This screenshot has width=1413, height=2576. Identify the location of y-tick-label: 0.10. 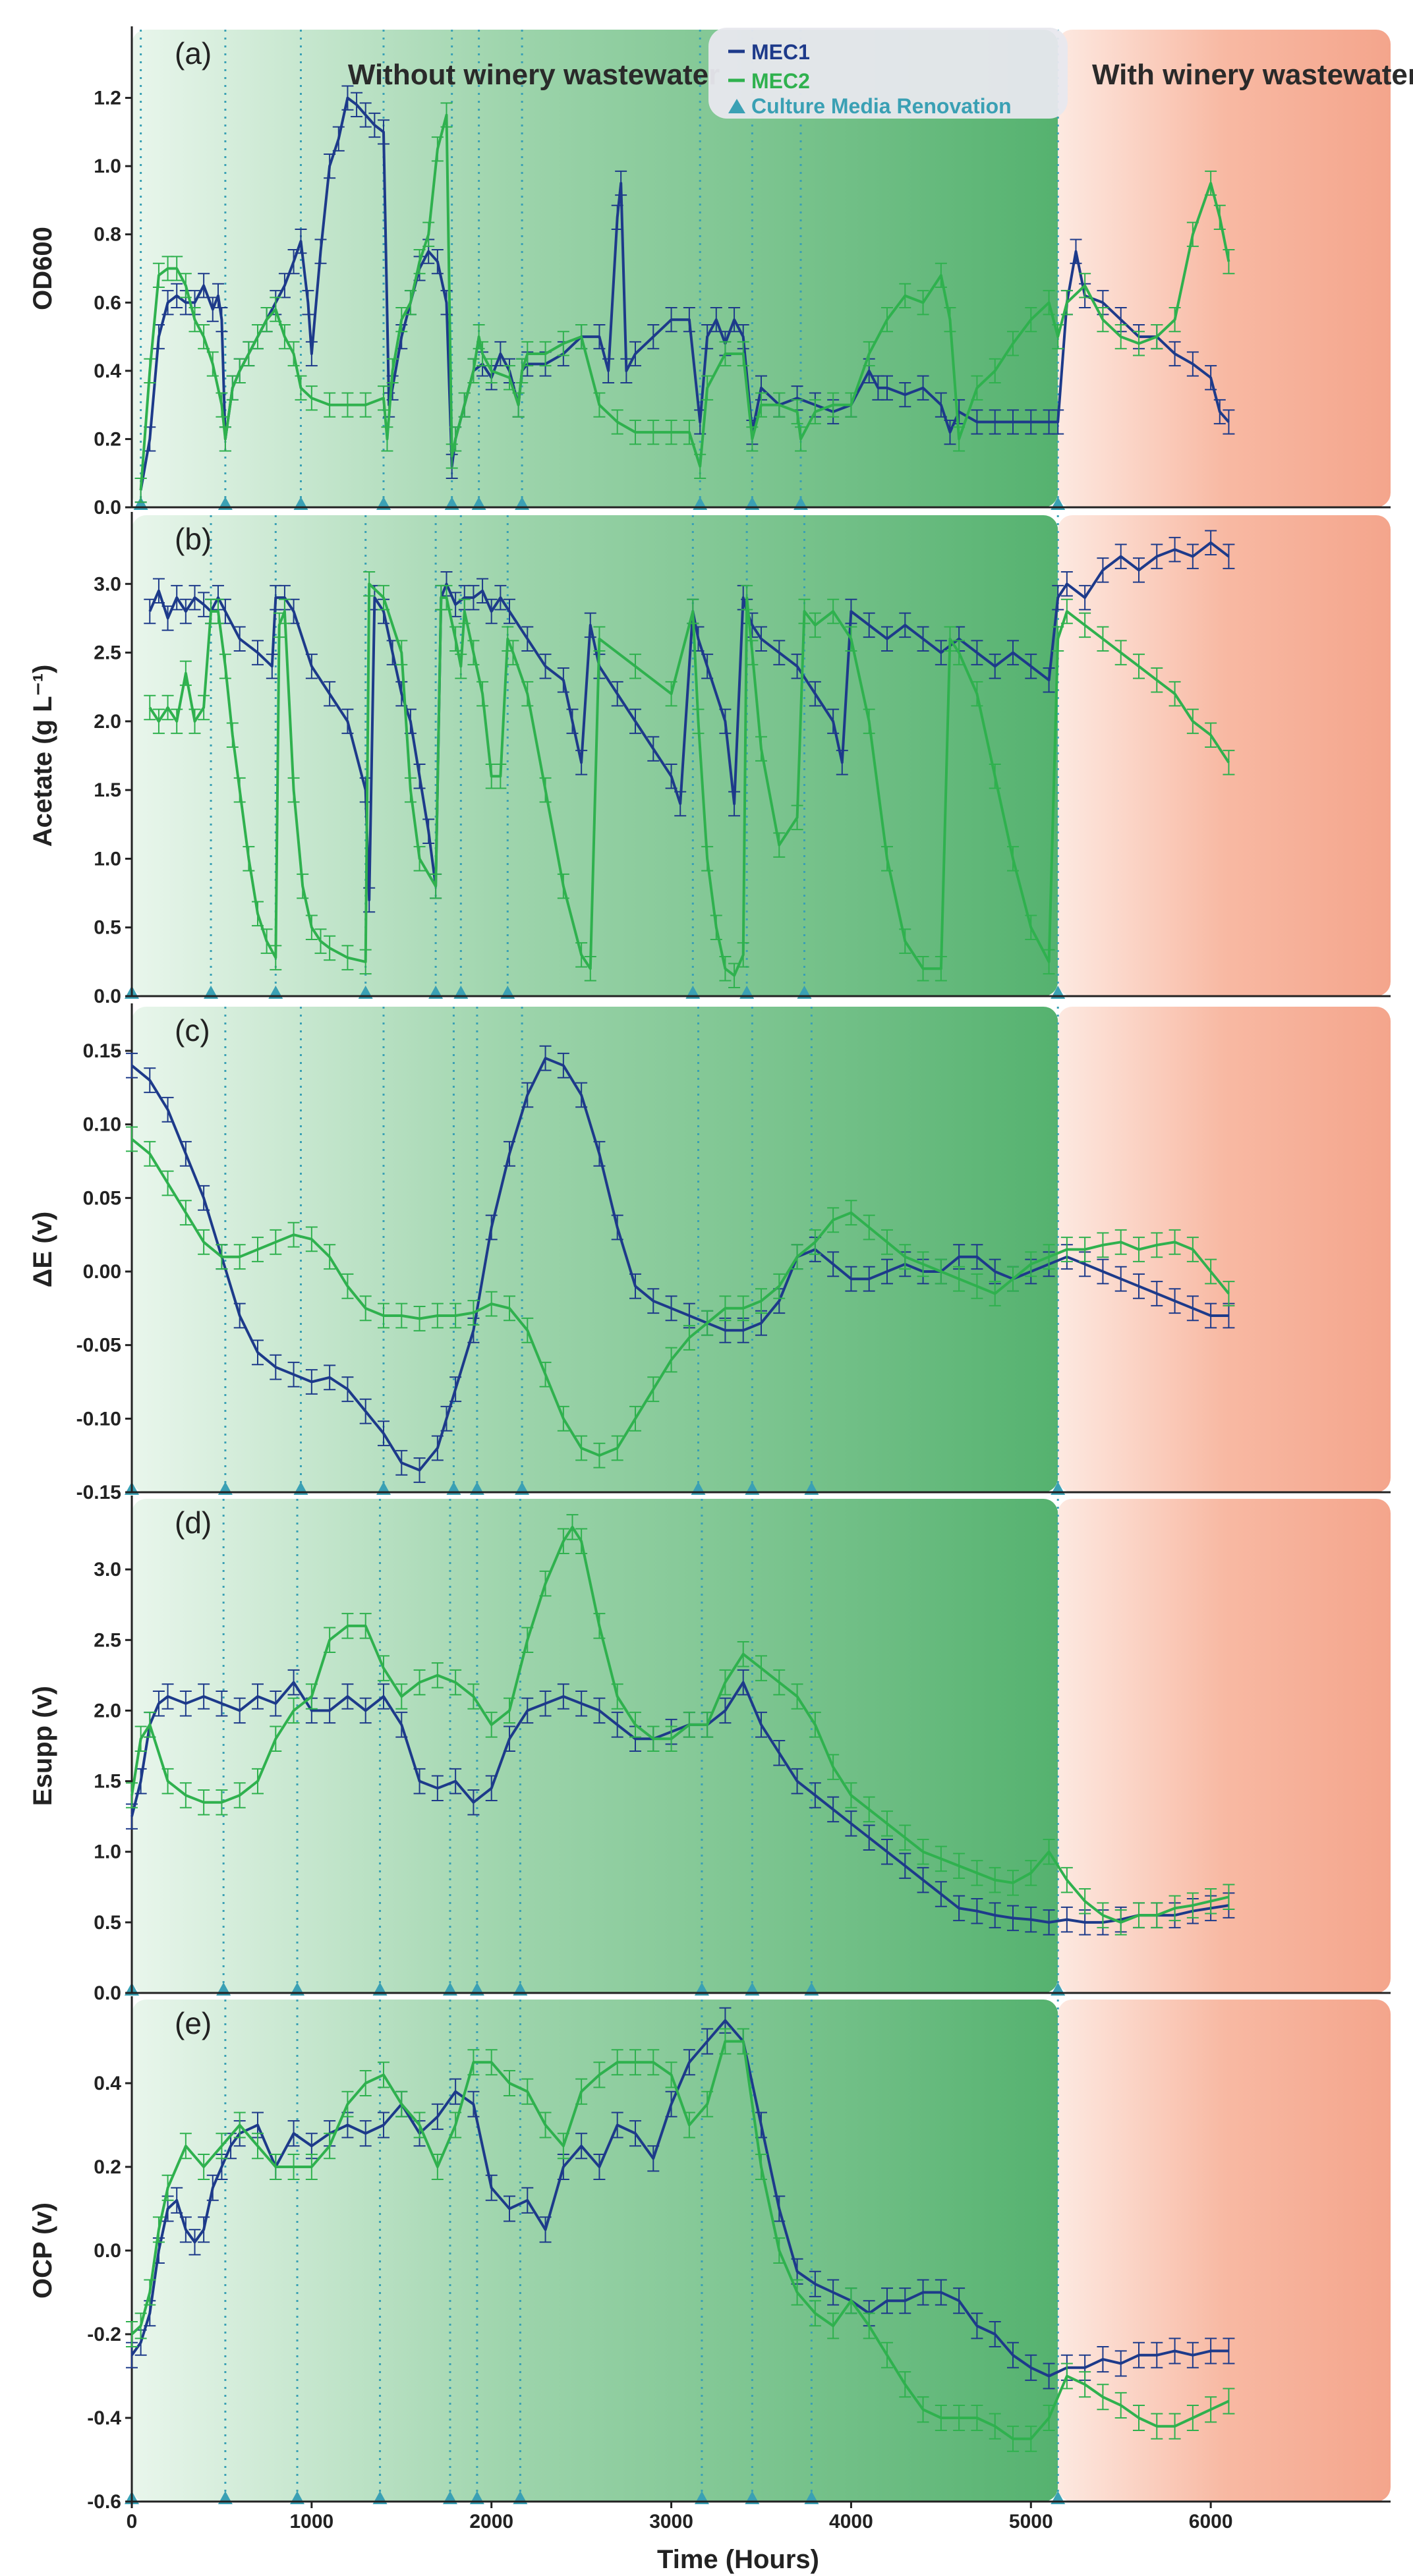
(102, 1125).